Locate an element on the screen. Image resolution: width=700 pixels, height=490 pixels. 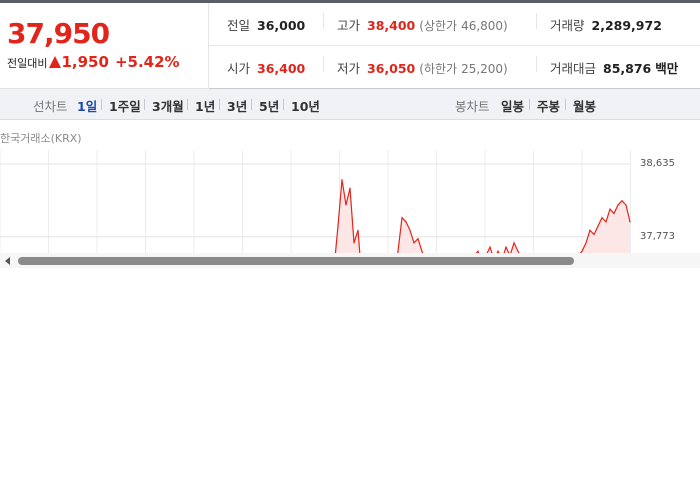
chart-scrollbar is located at coordinates (350, 260).